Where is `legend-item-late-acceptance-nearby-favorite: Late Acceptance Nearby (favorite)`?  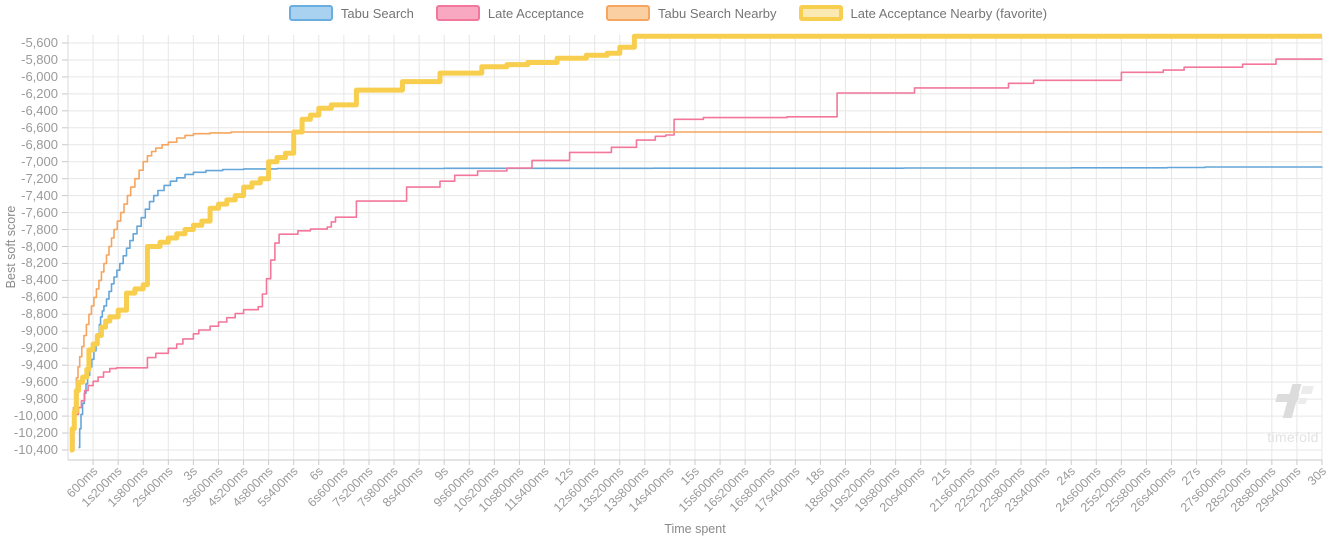
legend-item-late-acceptance-nearby-favorite: Late Acceptance Nearby (favorite) is located at coordinates (923, 13).